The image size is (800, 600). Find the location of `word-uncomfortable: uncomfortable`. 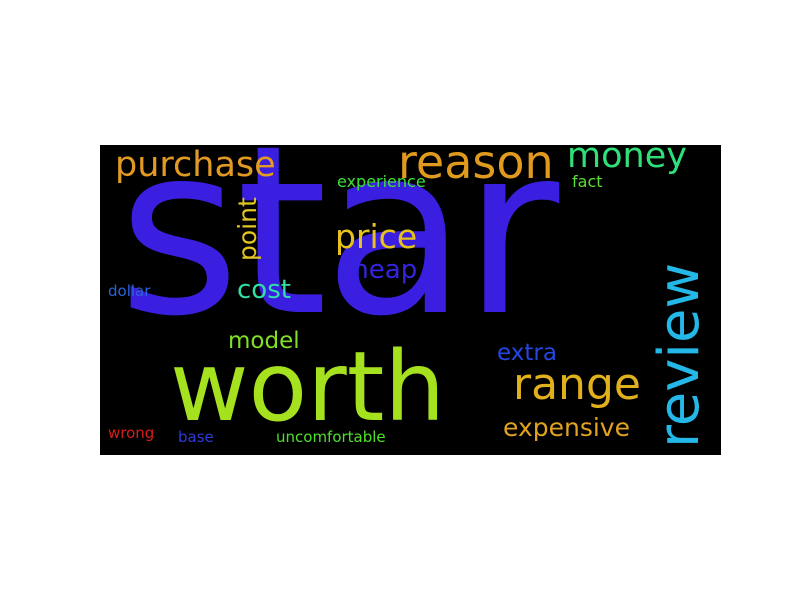

word-uncomfortable: uncomfortable is located at coordinates (331, 437).